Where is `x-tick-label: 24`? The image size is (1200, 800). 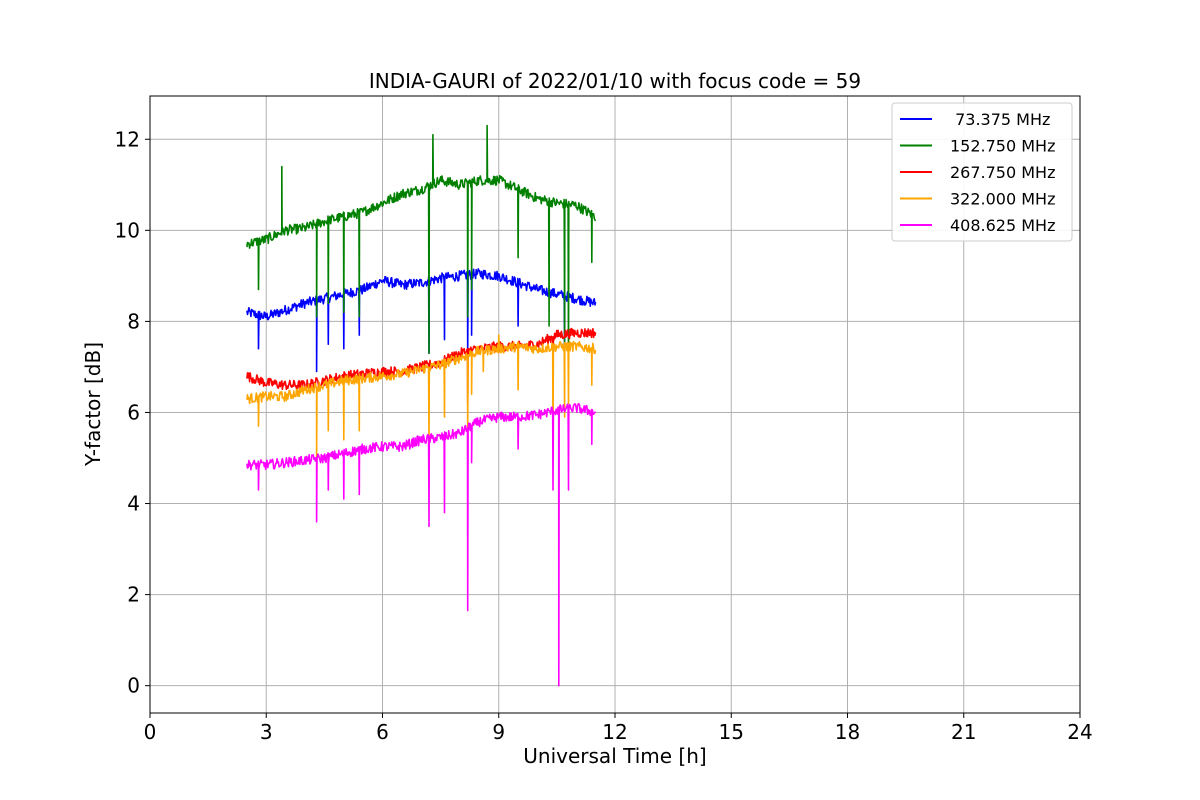
x-tick-label: 24 is located at coordinates (1079, 732).